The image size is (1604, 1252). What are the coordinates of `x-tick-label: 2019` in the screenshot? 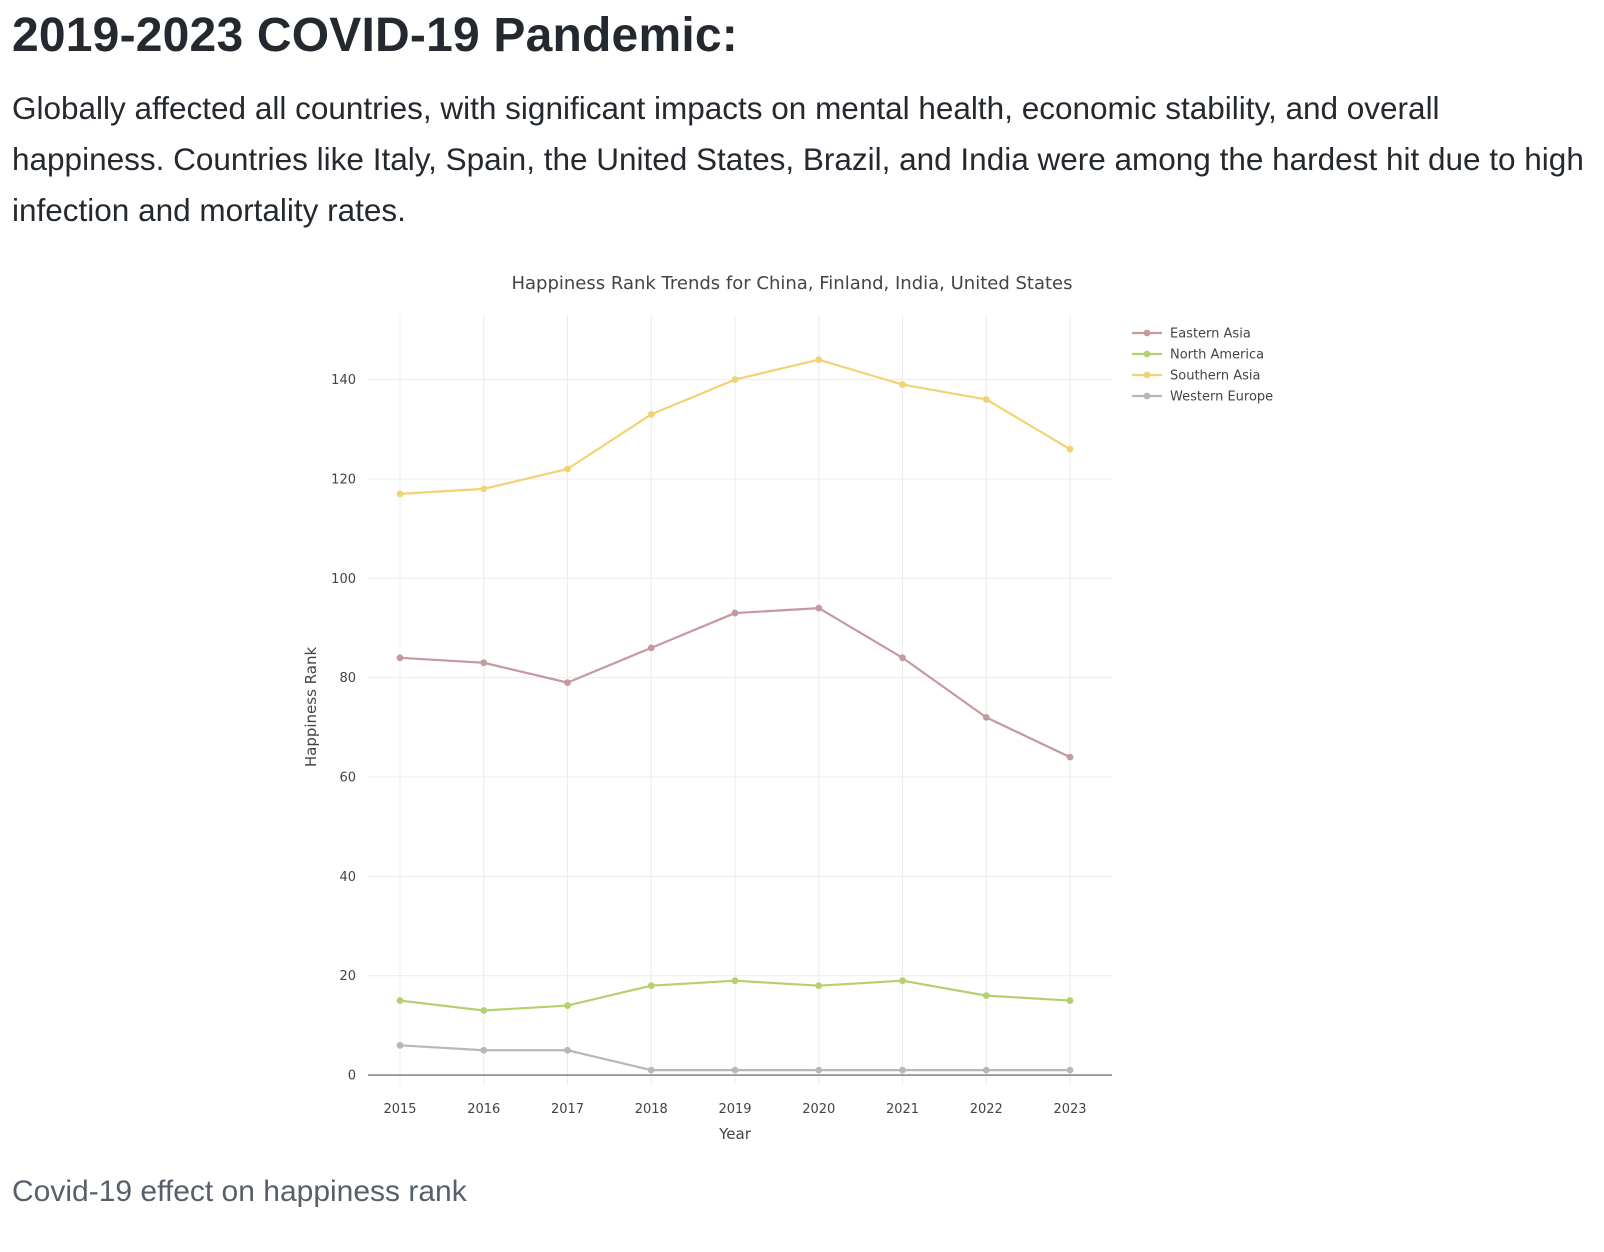 It's located at (734, 1109).